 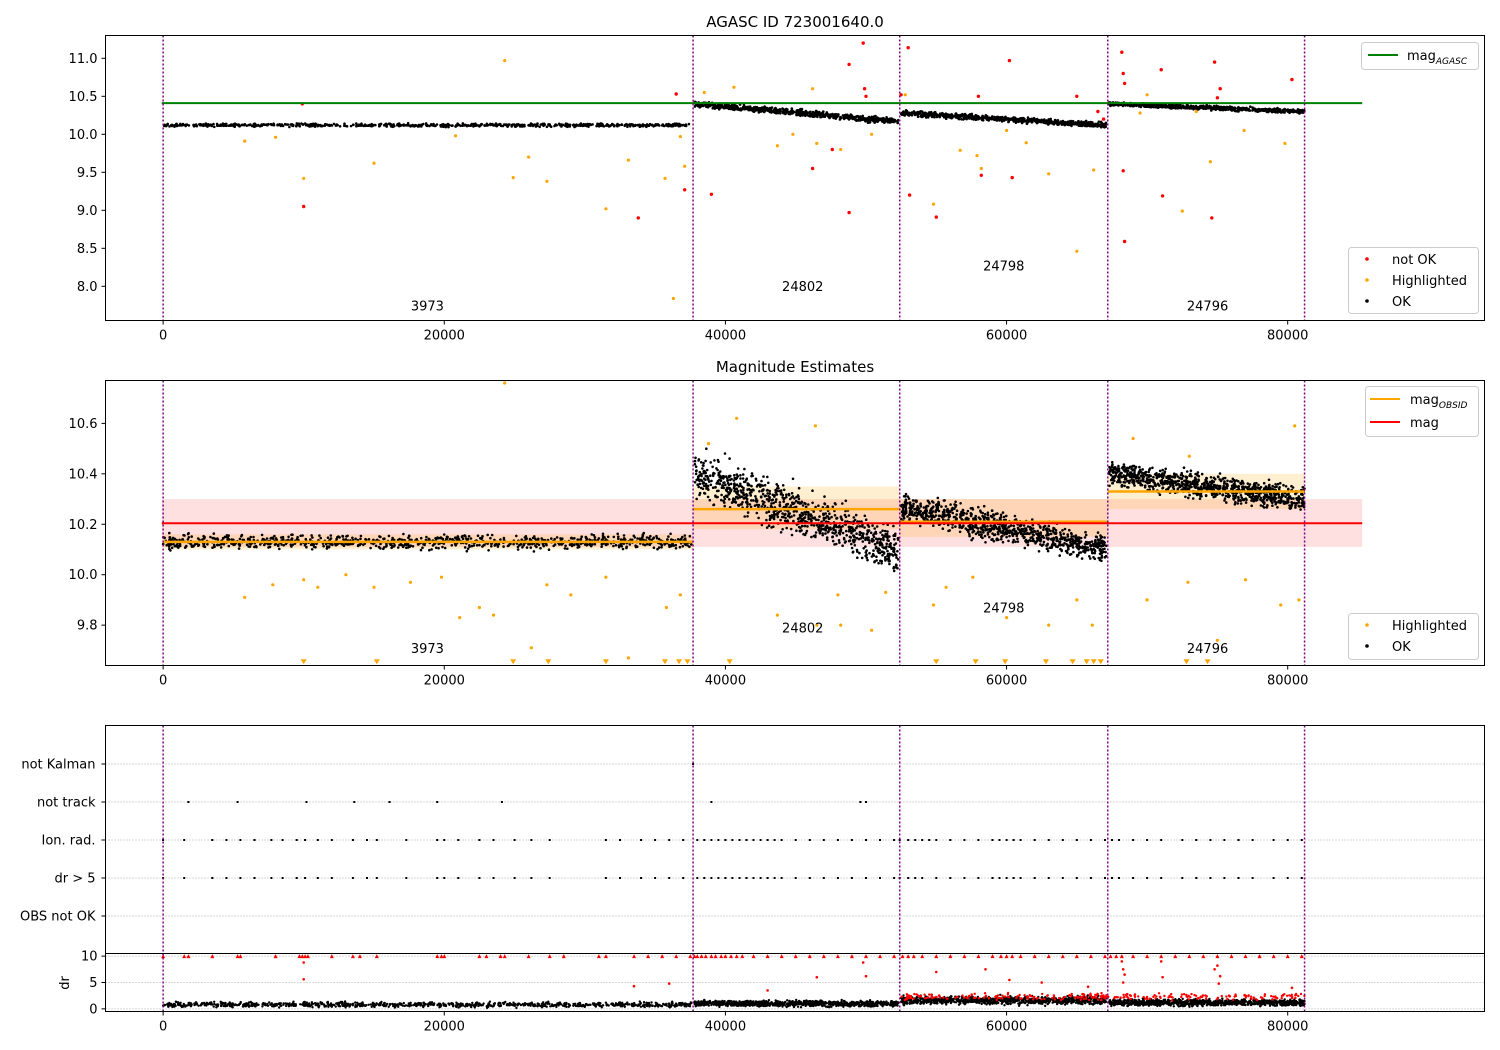 What do you see at coordinates (795, 367) in the screenshot?
I see `estimates-panel-title: Magnitude Estimates` at bounding box center [795, 367].